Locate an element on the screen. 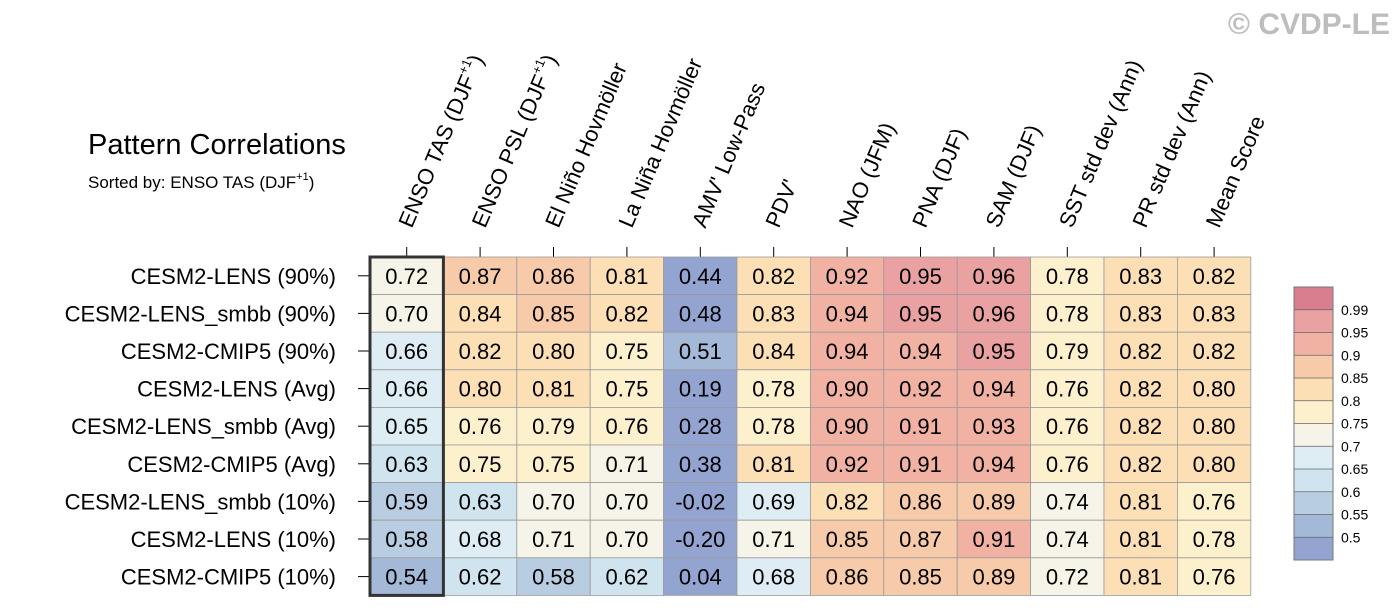 This screenshot has width=1399, height=614. colorbar: 0.99 0.95 0.9 0.85 0.8 0.75 0.7 0.65 0.6 0.55 0.5 is located at coordinates (1330, 423).